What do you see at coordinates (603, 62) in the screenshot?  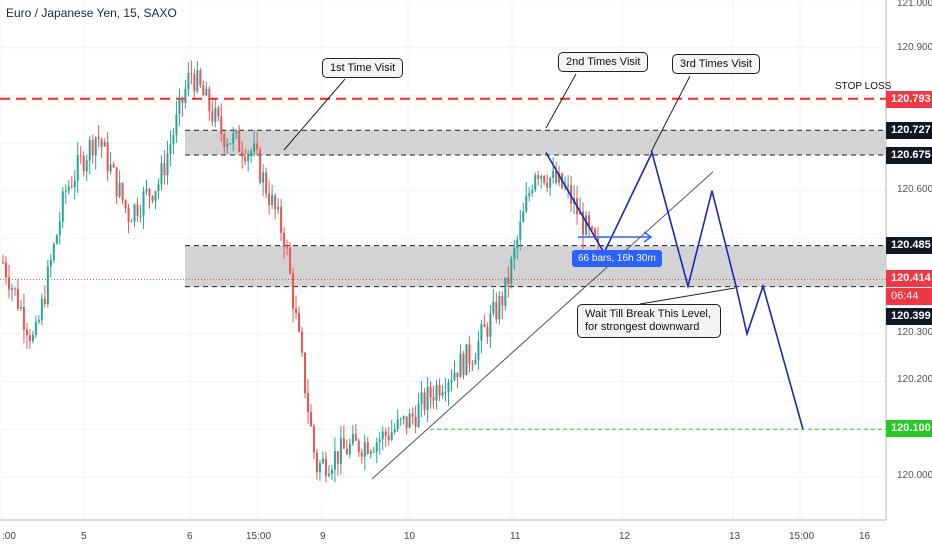 I see `callout-second-visit: 2nd Times Visit` at bounding box center [603, 62].